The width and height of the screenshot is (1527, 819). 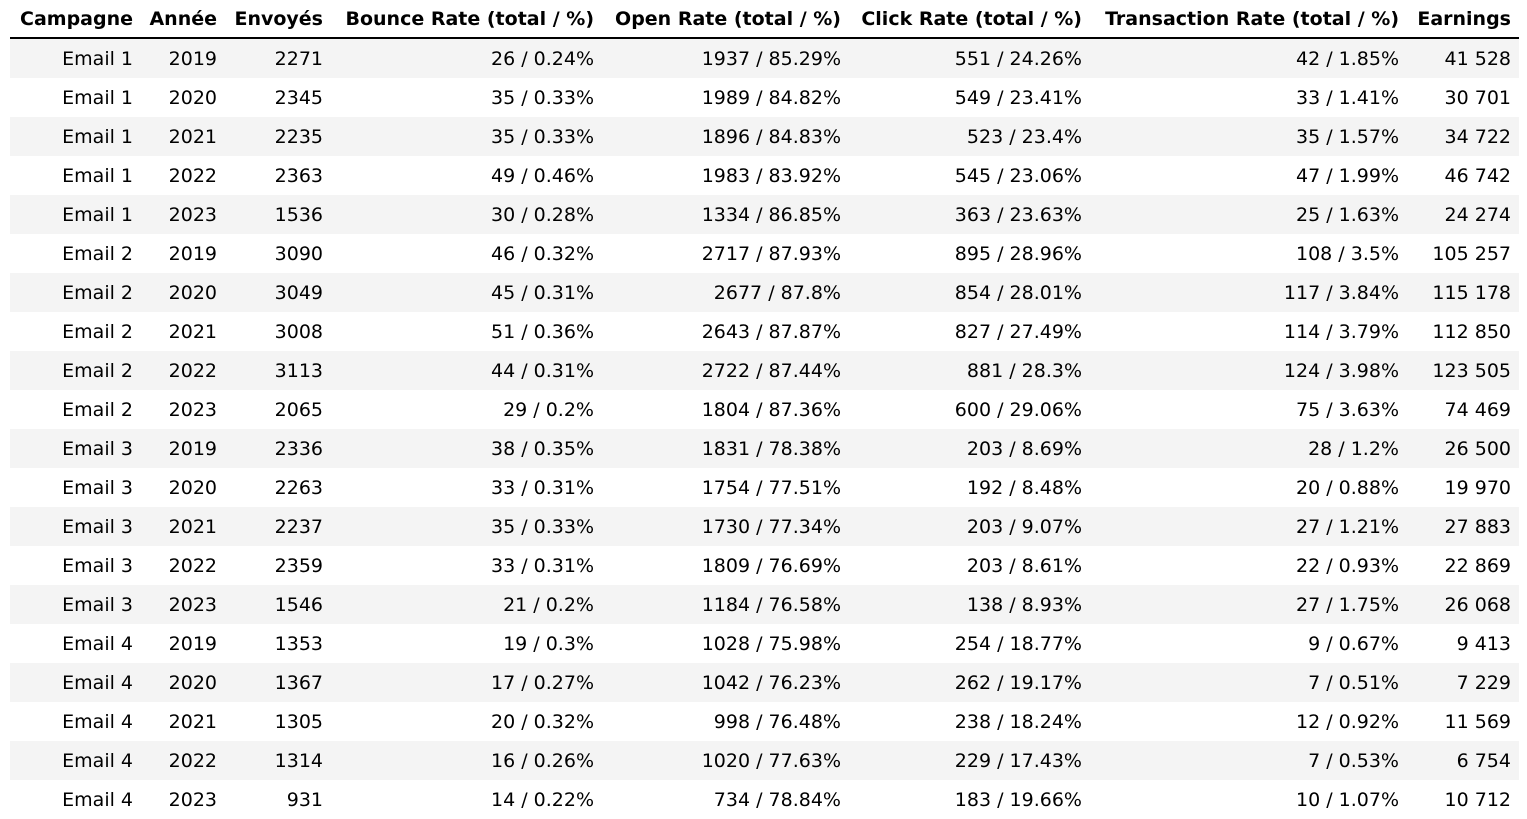 What do you see at coordinates (278, 526) in the screenshot?
I see `cell-envoyes: 2237` at bounding box center [278, 526].